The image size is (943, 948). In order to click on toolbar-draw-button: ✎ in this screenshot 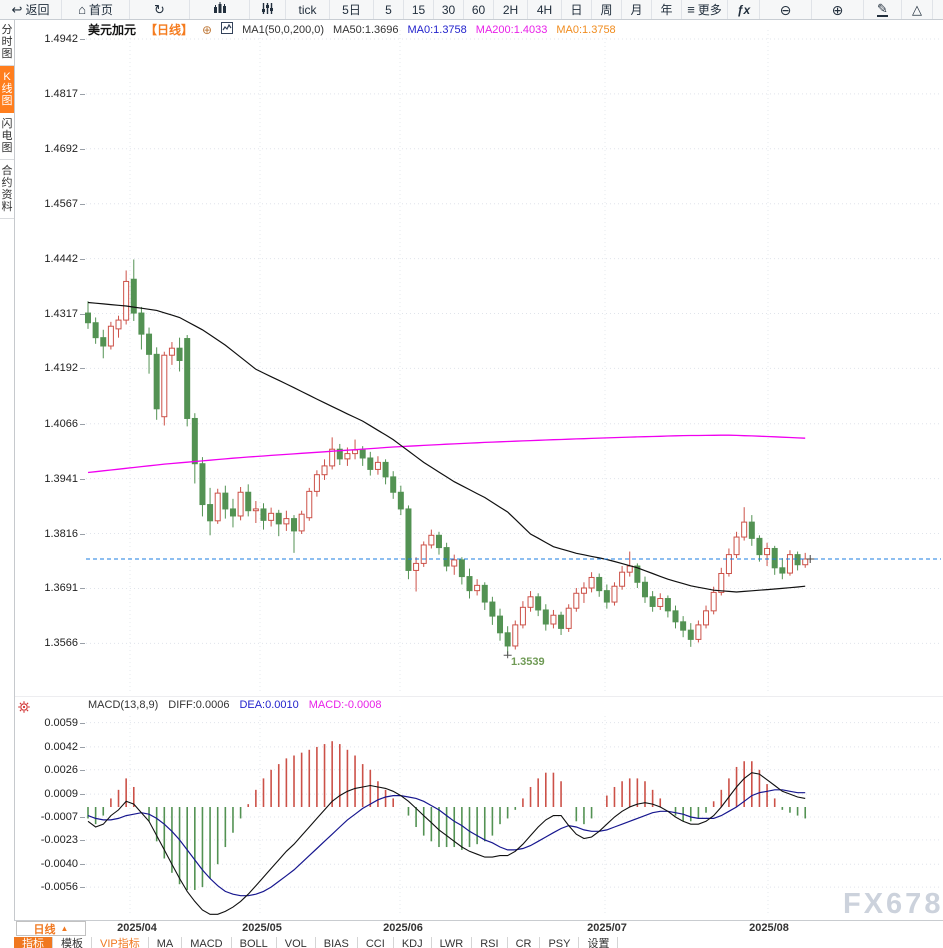, I will do `click(883, 9)`.